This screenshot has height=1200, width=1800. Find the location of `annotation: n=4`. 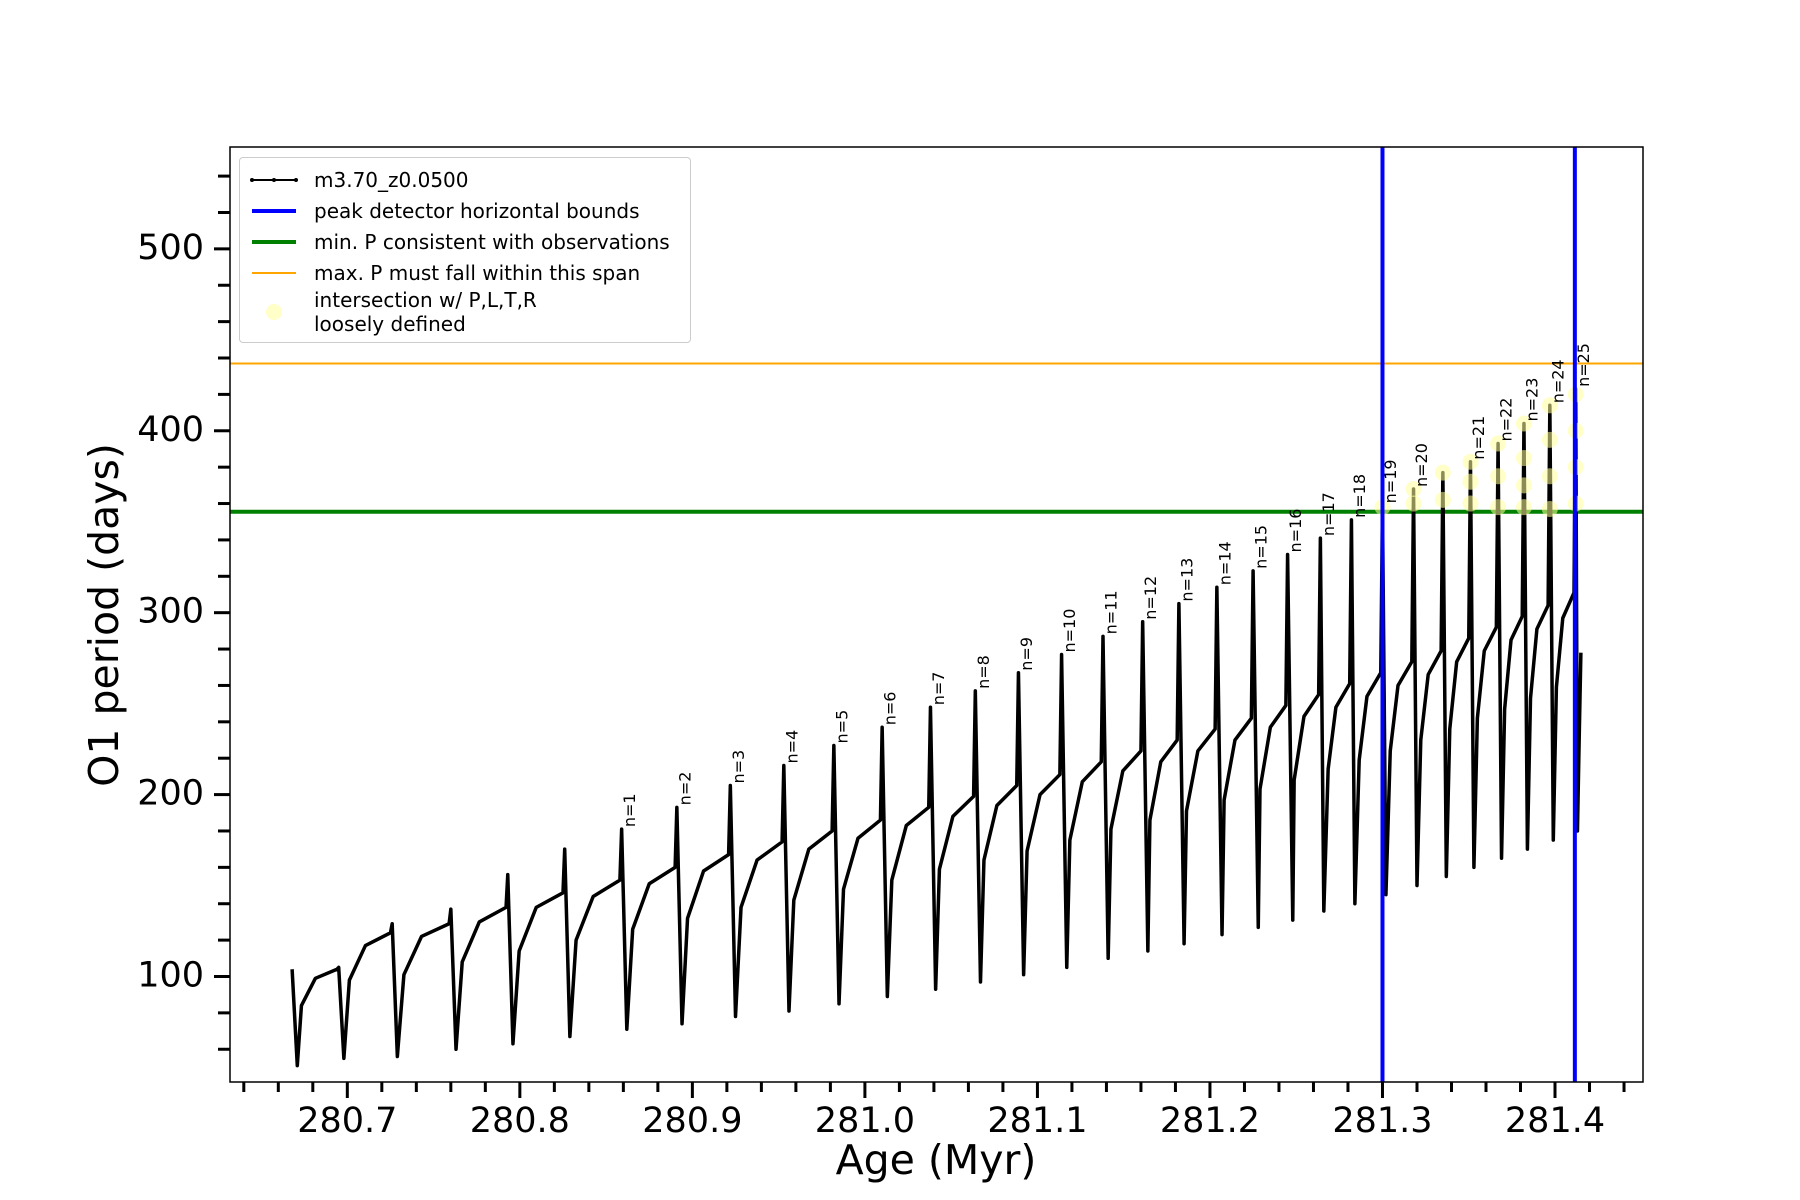

annotation: n=4 is located at coordinates (791, 747).